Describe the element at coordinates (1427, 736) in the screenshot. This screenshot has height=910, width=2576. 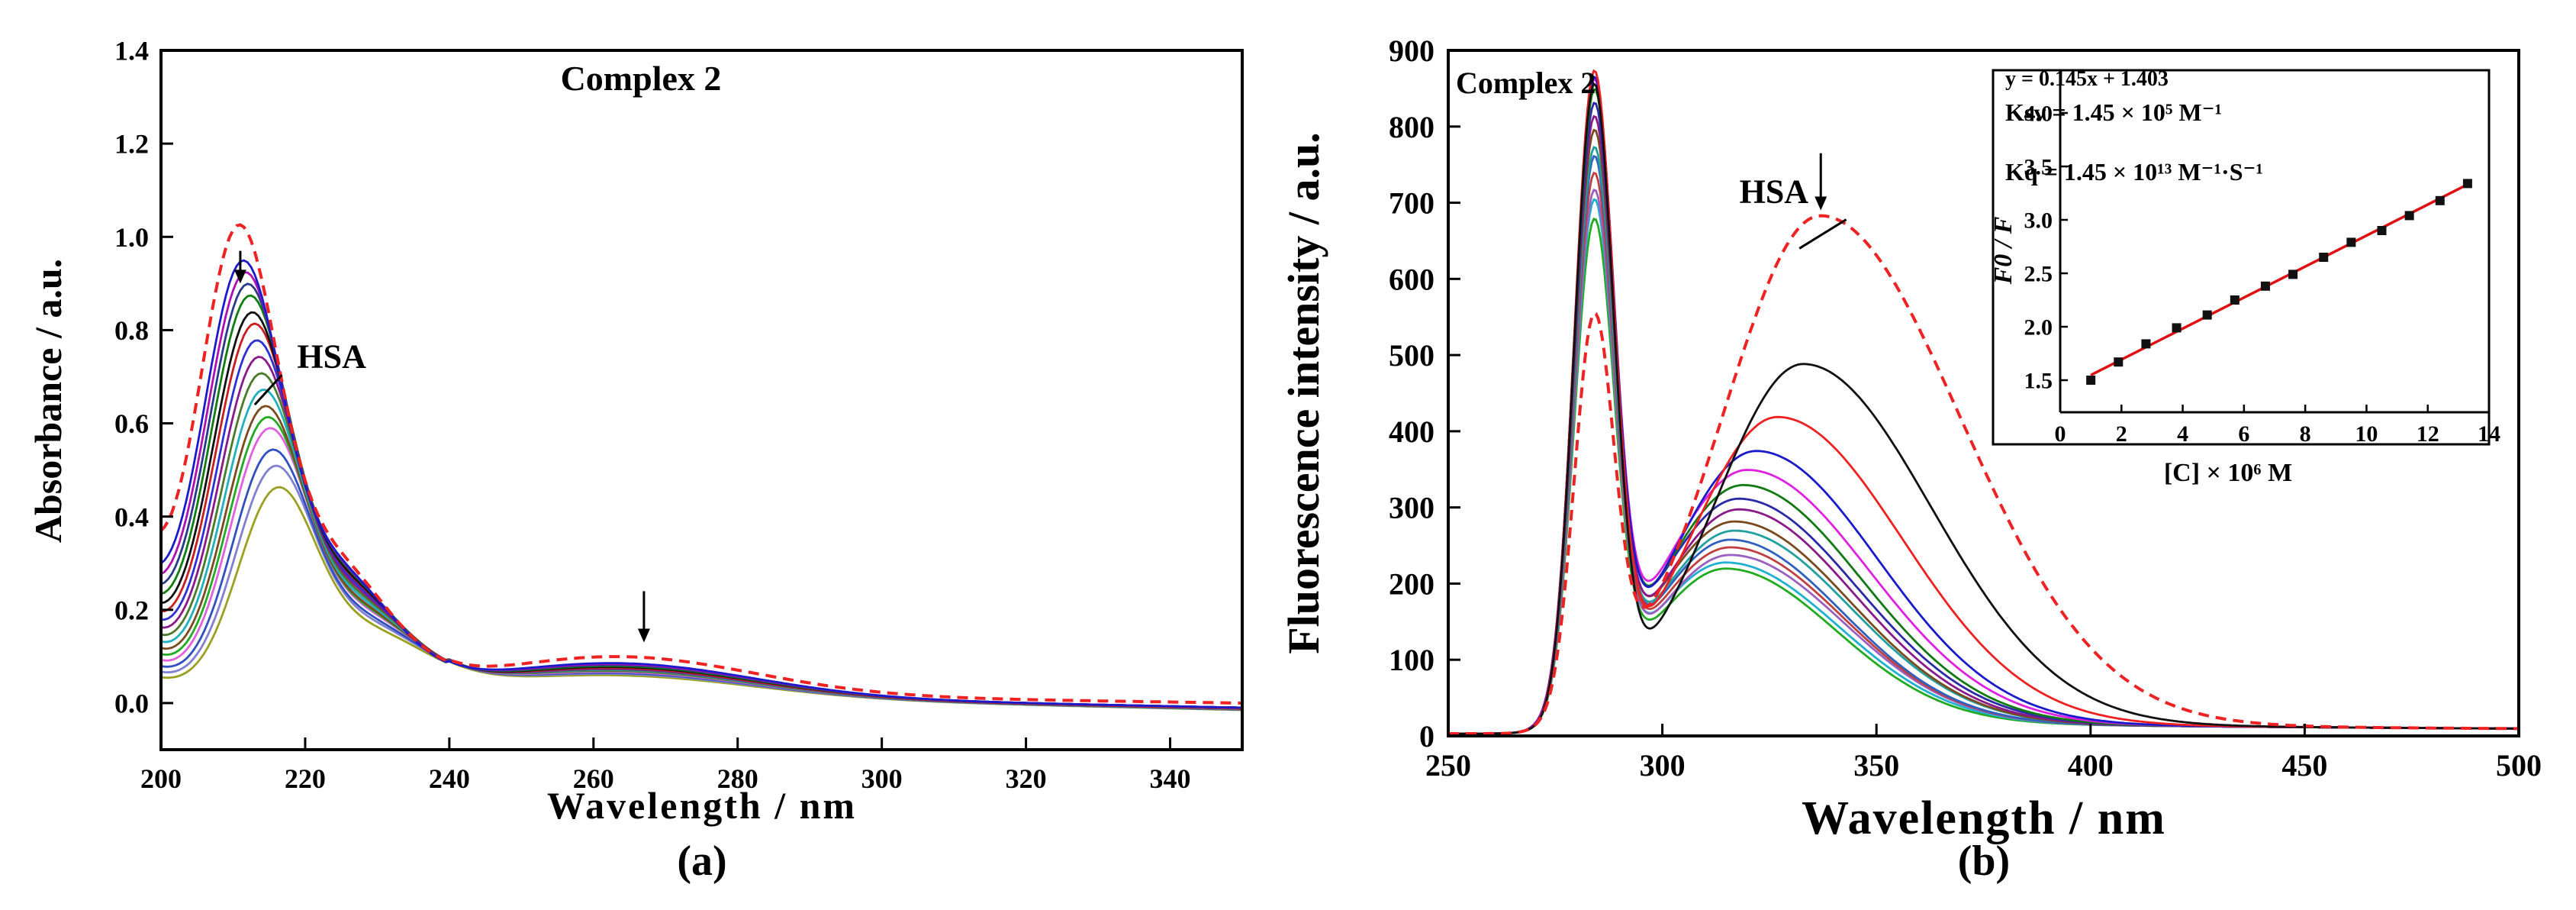
I see `y-tick-label: 0` at that location.